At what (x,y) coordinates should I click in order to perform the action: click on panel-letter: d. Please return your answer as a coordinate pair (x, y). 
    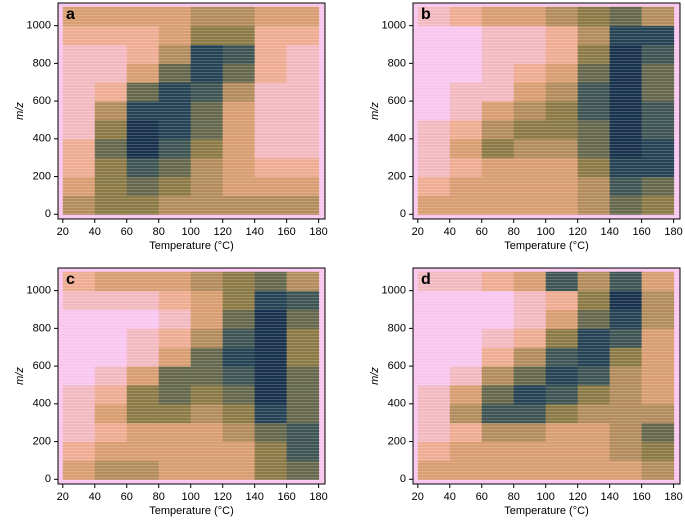
    Looking at the image, I should click on (426, 279).